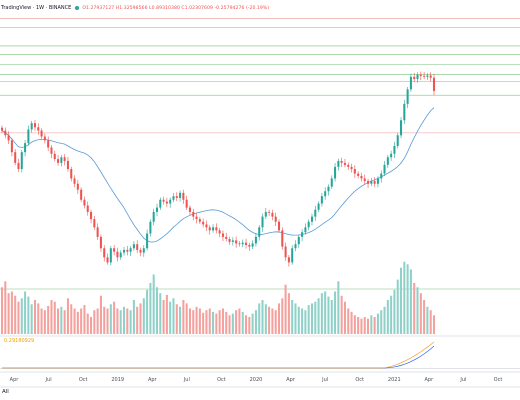  I want to click on subpane-value-label: 0.29180929, so click(19, 341).